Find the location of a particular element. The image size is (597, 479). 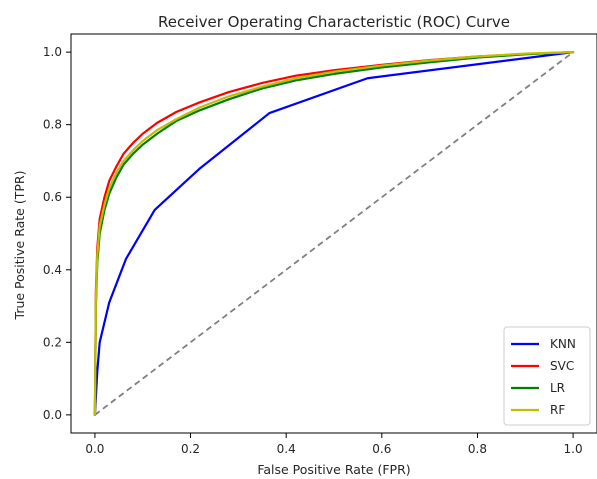

y-tick-label: 0.4 is located at coordinates (52, 270).